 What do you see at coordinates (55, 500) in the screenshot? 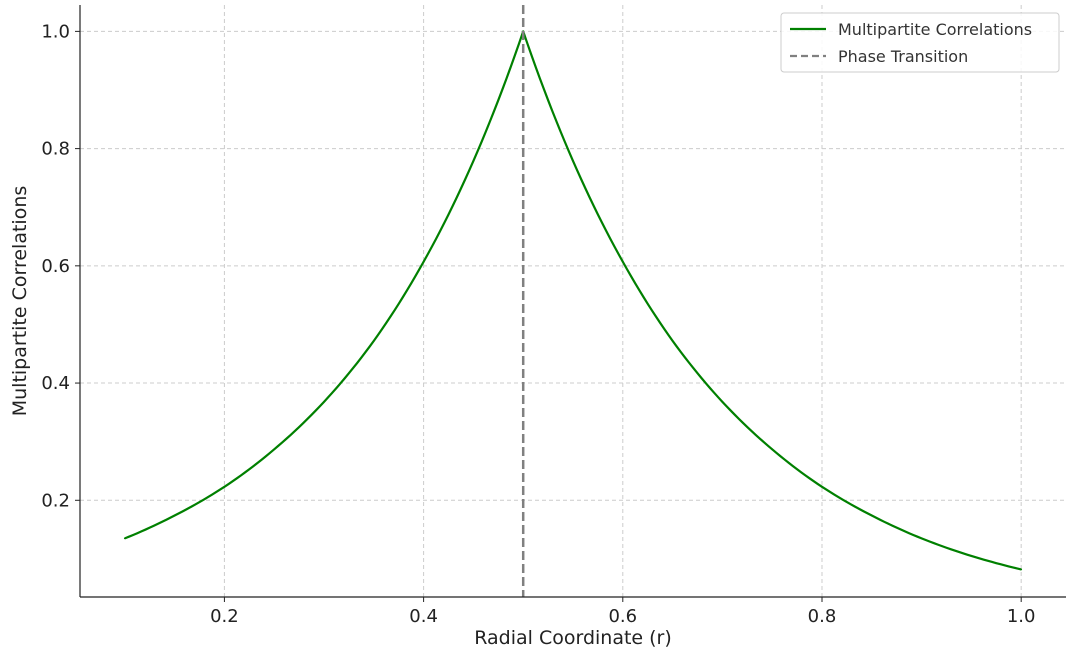
I see `y-tick-label: 0.2` at bounding box center [55, 500].